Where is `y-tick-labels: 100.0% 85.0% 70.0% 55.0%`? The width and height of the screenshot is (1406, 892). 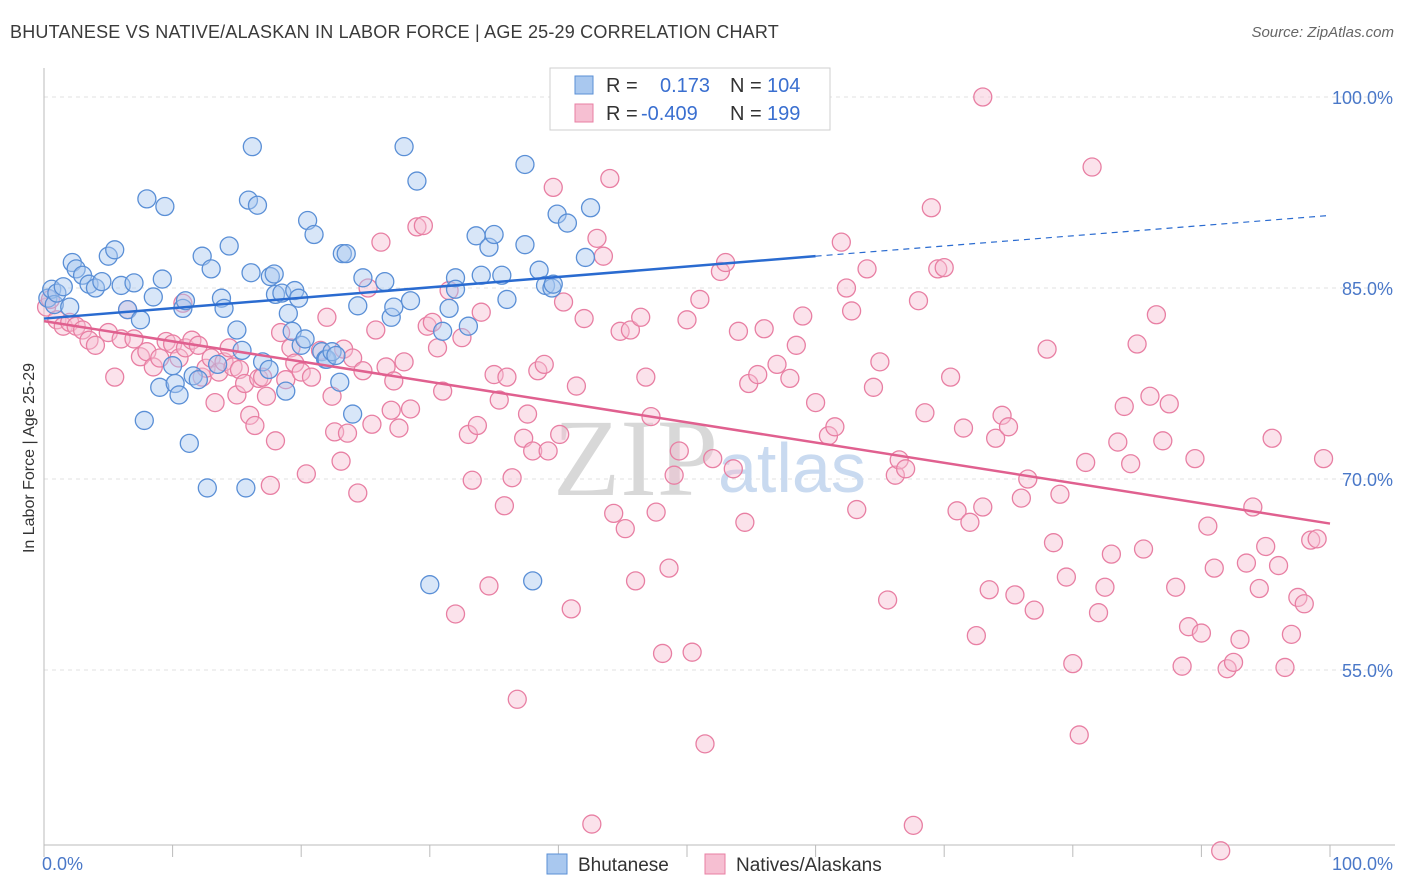 y-tick-labels: 100.0% 85.0% 70.0% 55.0% is located at coordinates (1362, 384).